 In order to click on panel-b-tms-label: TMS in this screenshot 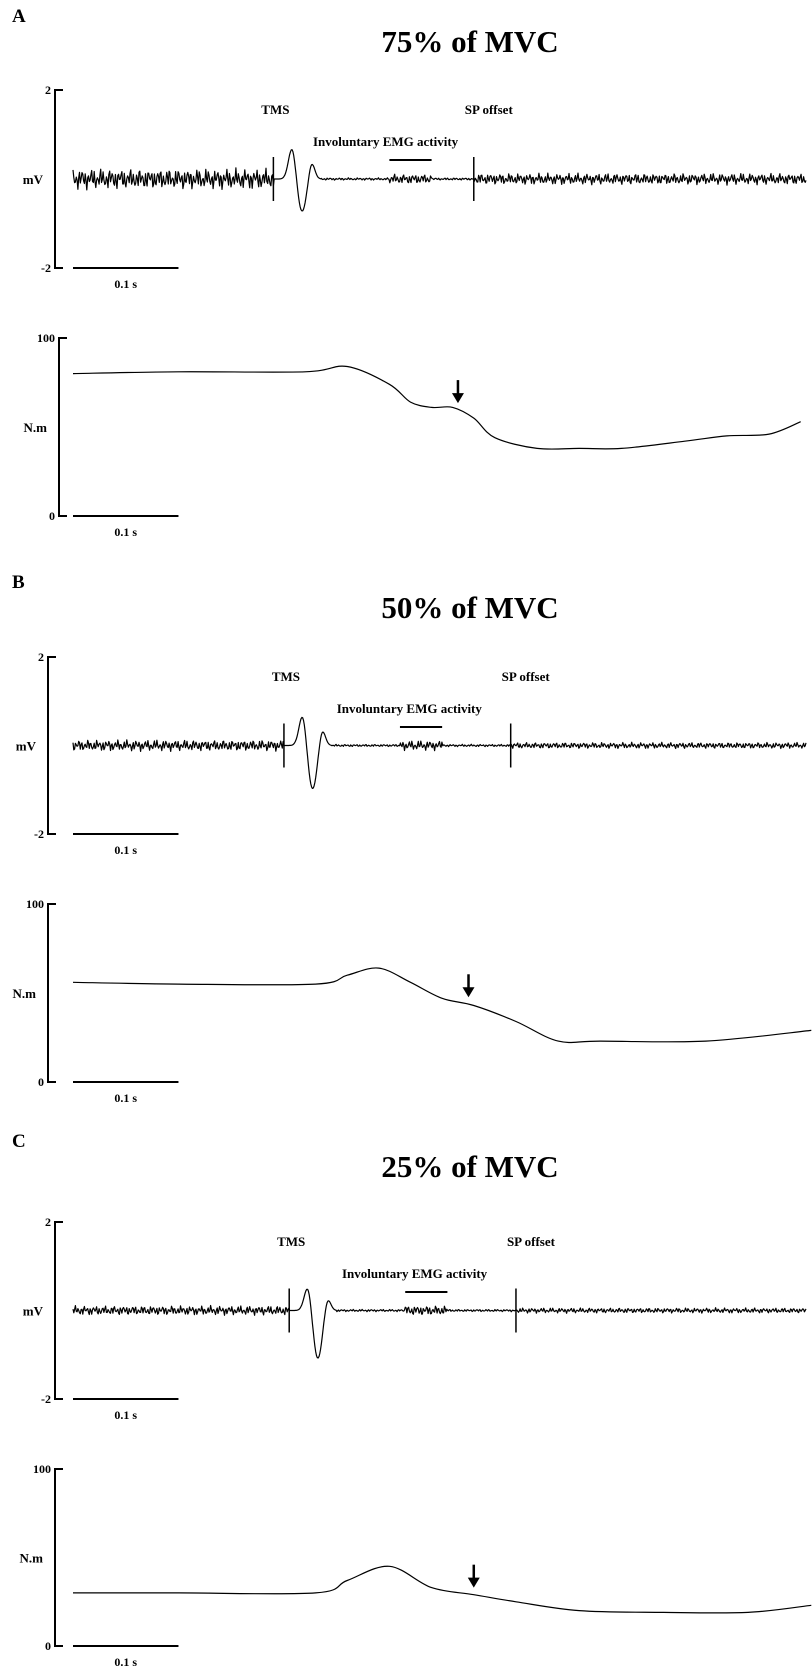, I will do `click(286, 676)`.